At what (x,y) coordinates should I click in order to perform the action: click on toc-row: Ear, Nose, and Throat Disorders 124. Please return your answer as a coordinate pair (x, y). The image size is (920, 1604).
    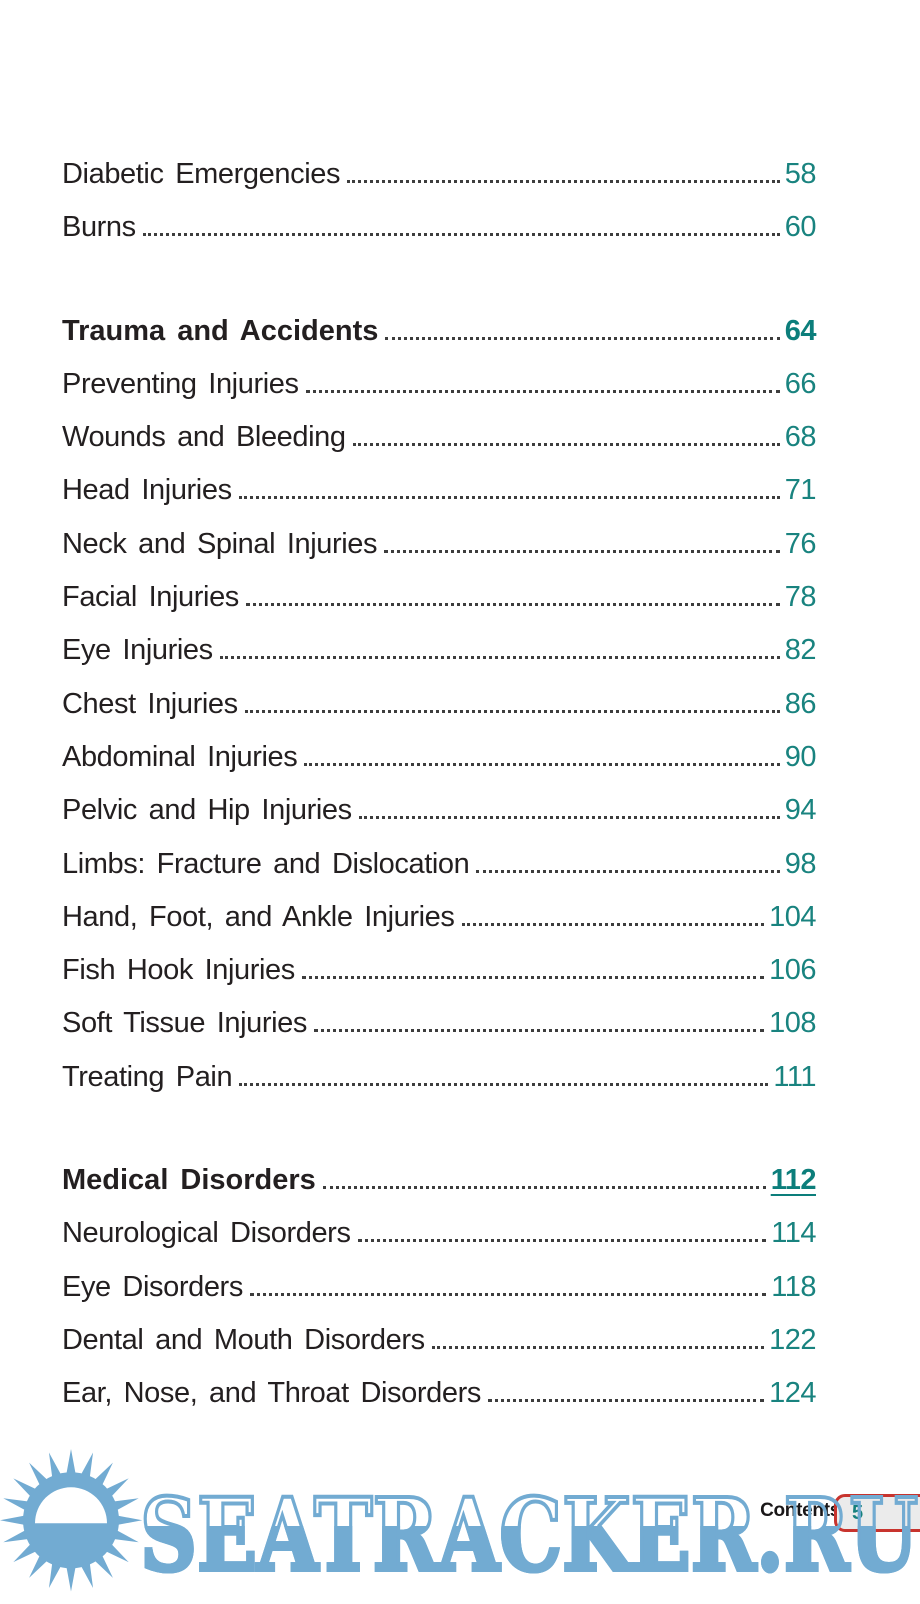
    Looking at the image, I should click on (439, 1393).